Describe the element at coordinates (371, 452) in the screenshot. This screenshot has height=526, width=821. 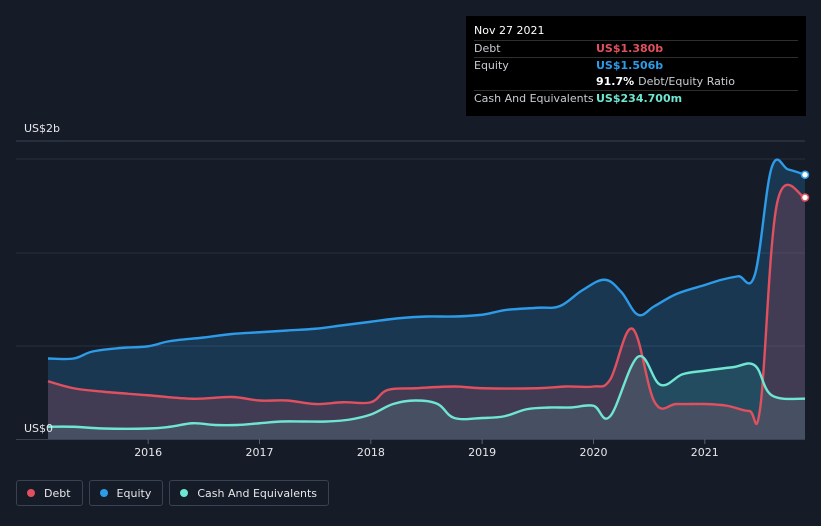
I see `x-tick-label: 2018` at that location.